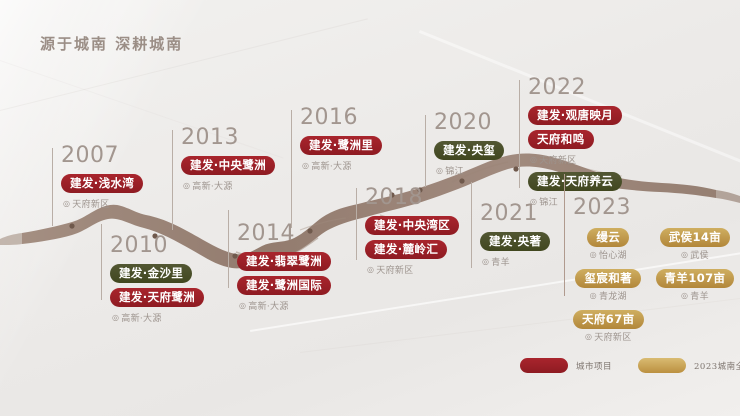 The height and width of the screenshot is (416, 740). Describe the element at coordinates (142, 109) in the screenshot. I see `marble-vein` at that location.